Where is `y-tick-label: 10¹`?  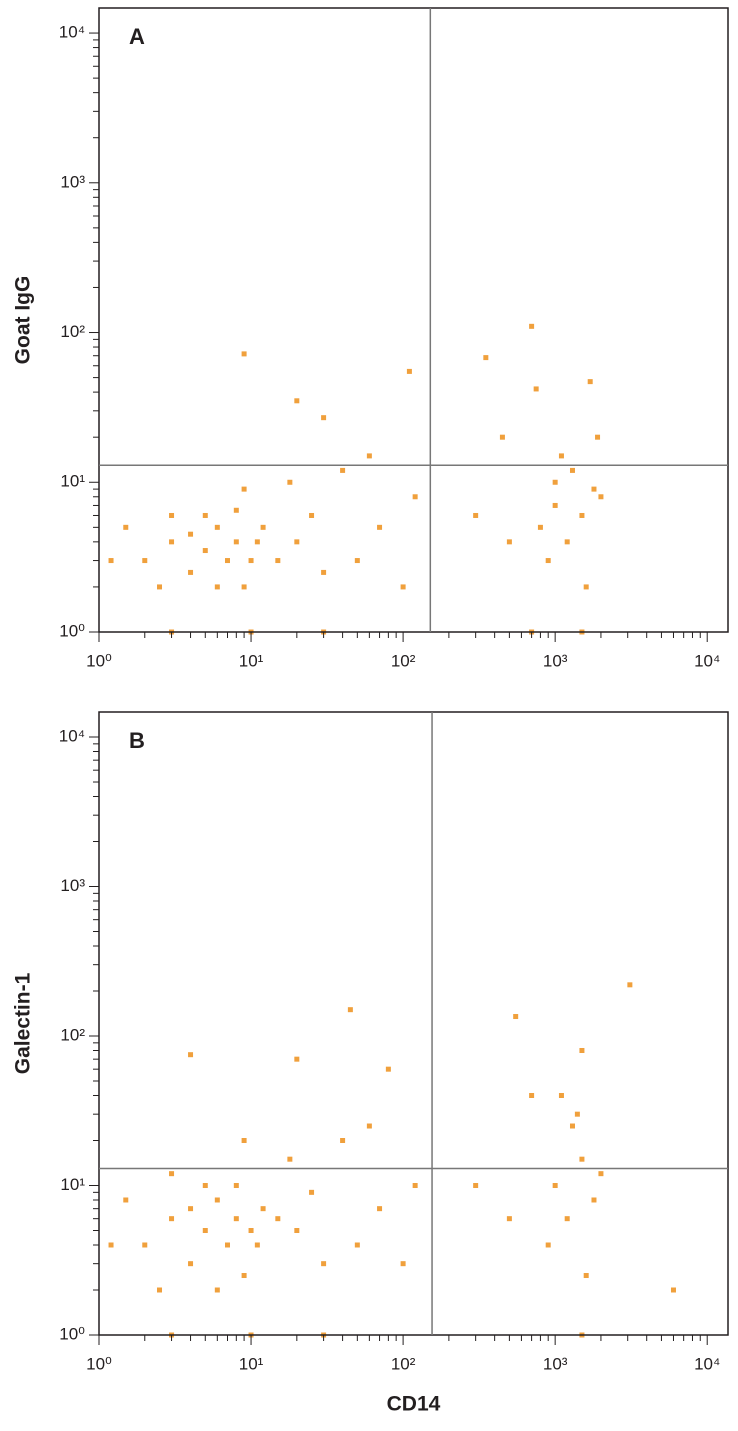 y-tick-label: 10¹ is located at coordinates (72, 1184).